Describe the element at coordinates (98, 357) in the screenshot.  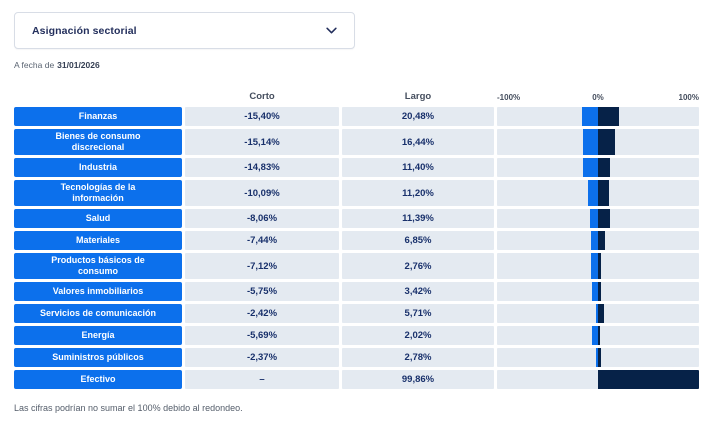
I see `sector-label: Suministros públicos` at that location.